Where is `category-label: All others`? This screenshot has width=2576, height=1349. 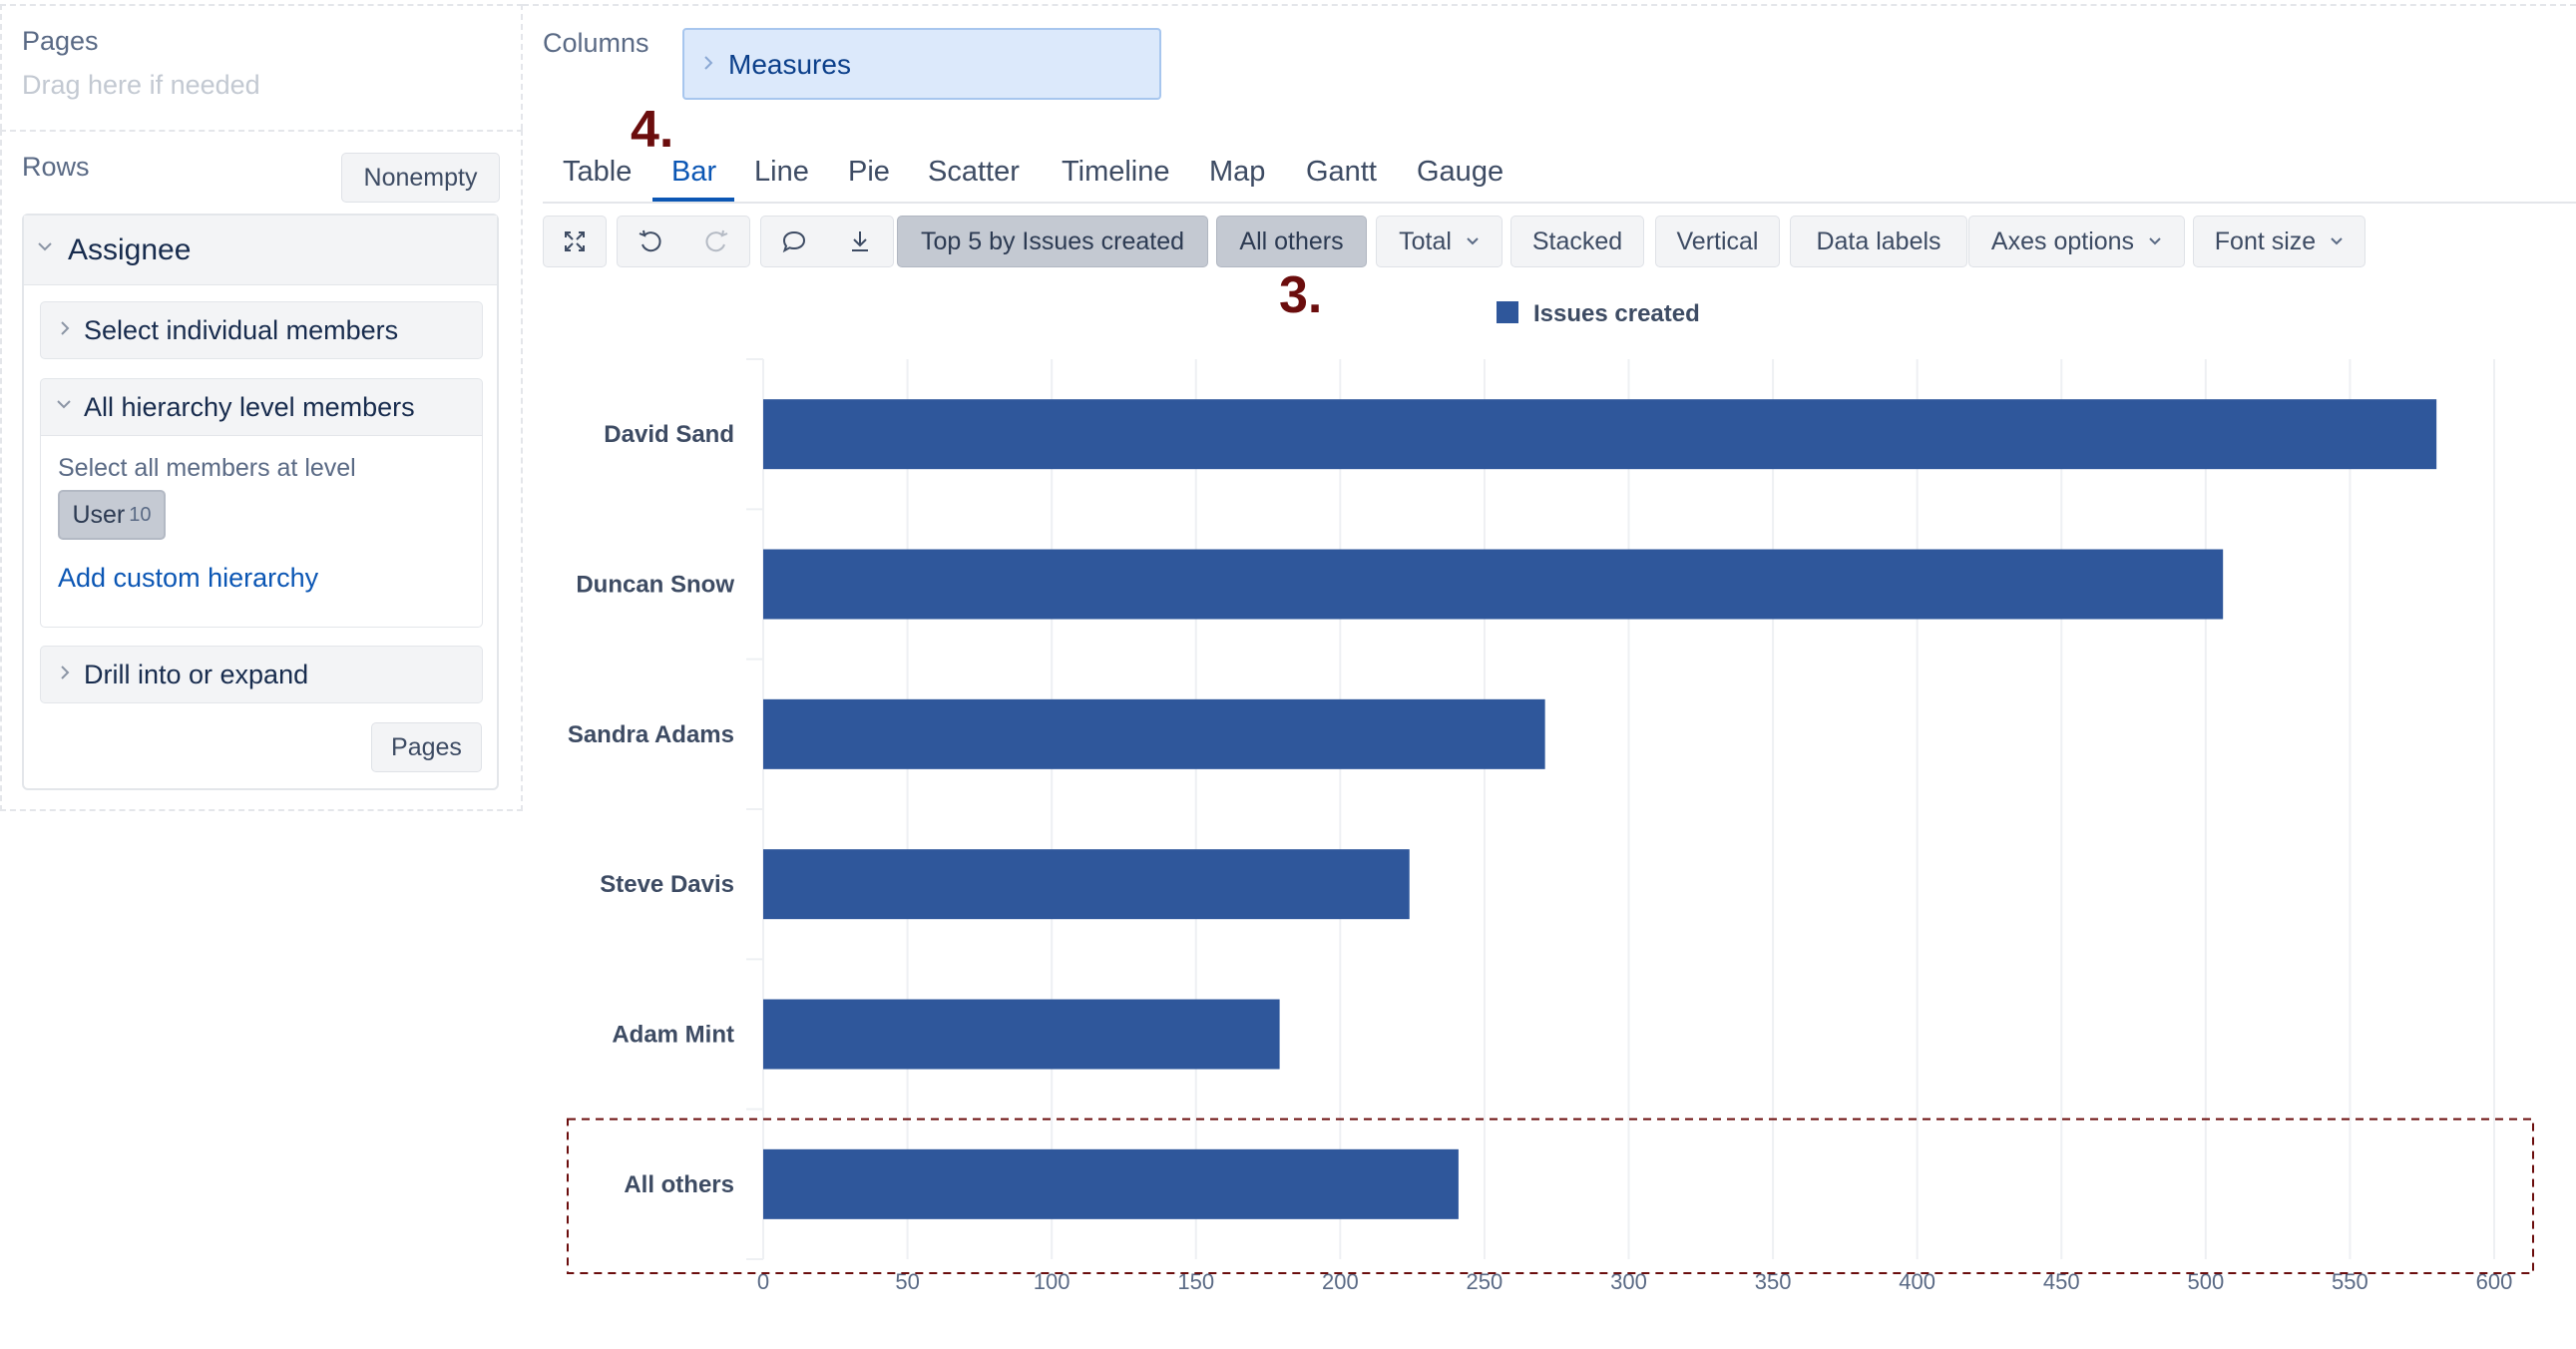
category-label: All others is located at coordinates (679, 1184).